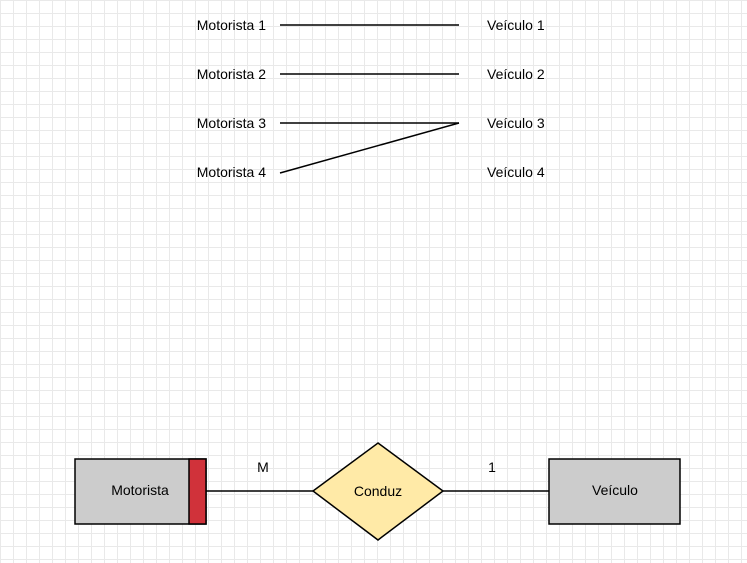  Describe the element at coordinates (231, 74) in the screenshot. I see `motorista-2-label: Motorista 2` at that location.